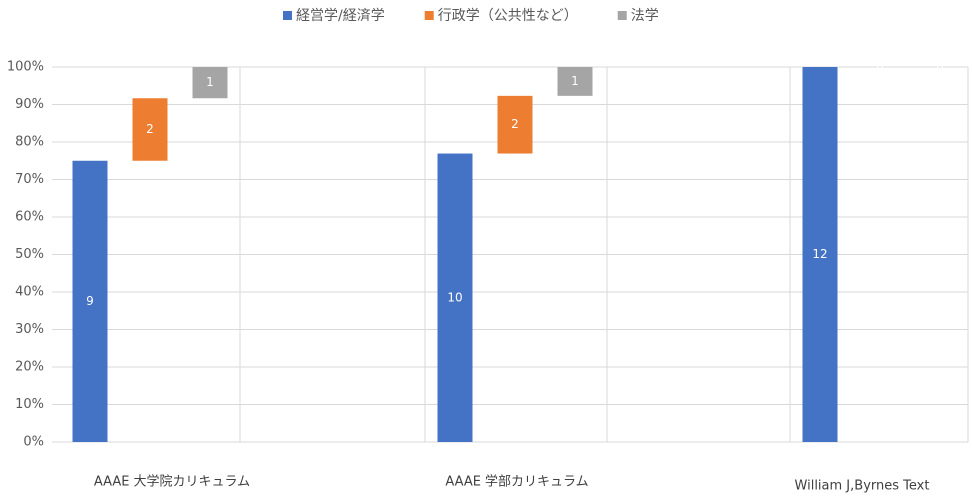  What do you see at coordinates (29, 142) in the screenshot?
I see `y-tick-label: 80%` at bounding box center [29, 142].